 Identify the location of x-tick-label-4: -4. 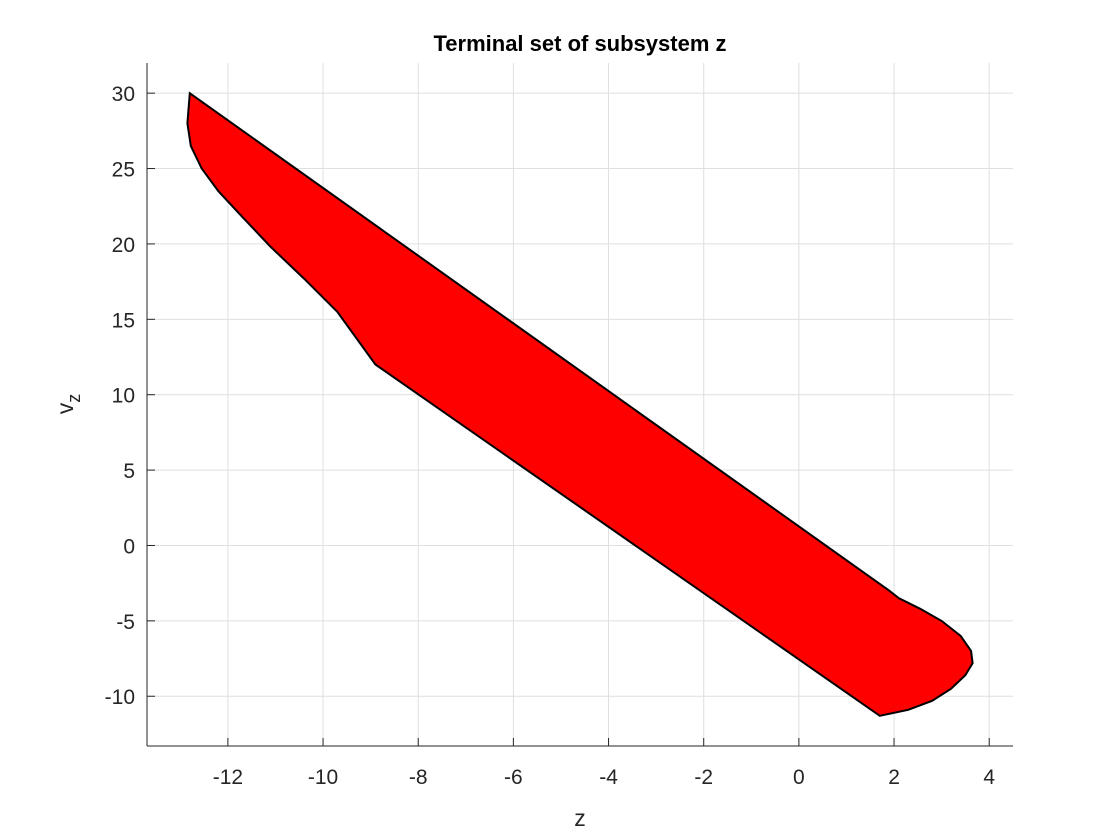
(608, 777).